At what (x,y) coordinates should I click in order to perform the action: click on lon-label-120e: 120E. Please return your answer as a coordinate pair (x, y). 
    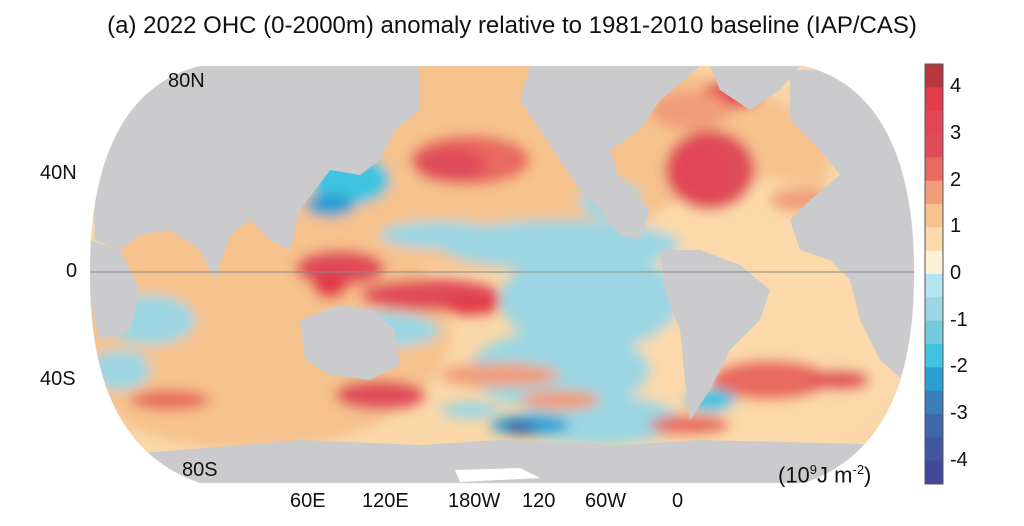
    Looking at the image, I should click on (385, 501).